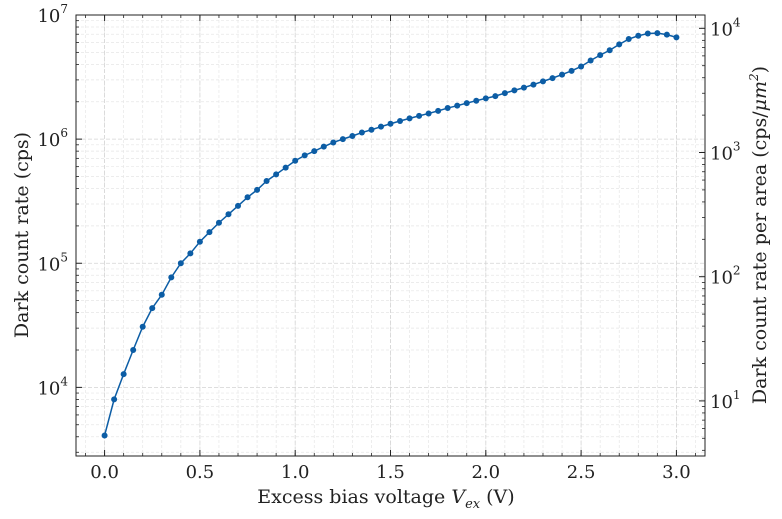 The width and height of the screenshot is (782, 519). I want to click on y-tick-label: 10⁵, so click(52, 262).